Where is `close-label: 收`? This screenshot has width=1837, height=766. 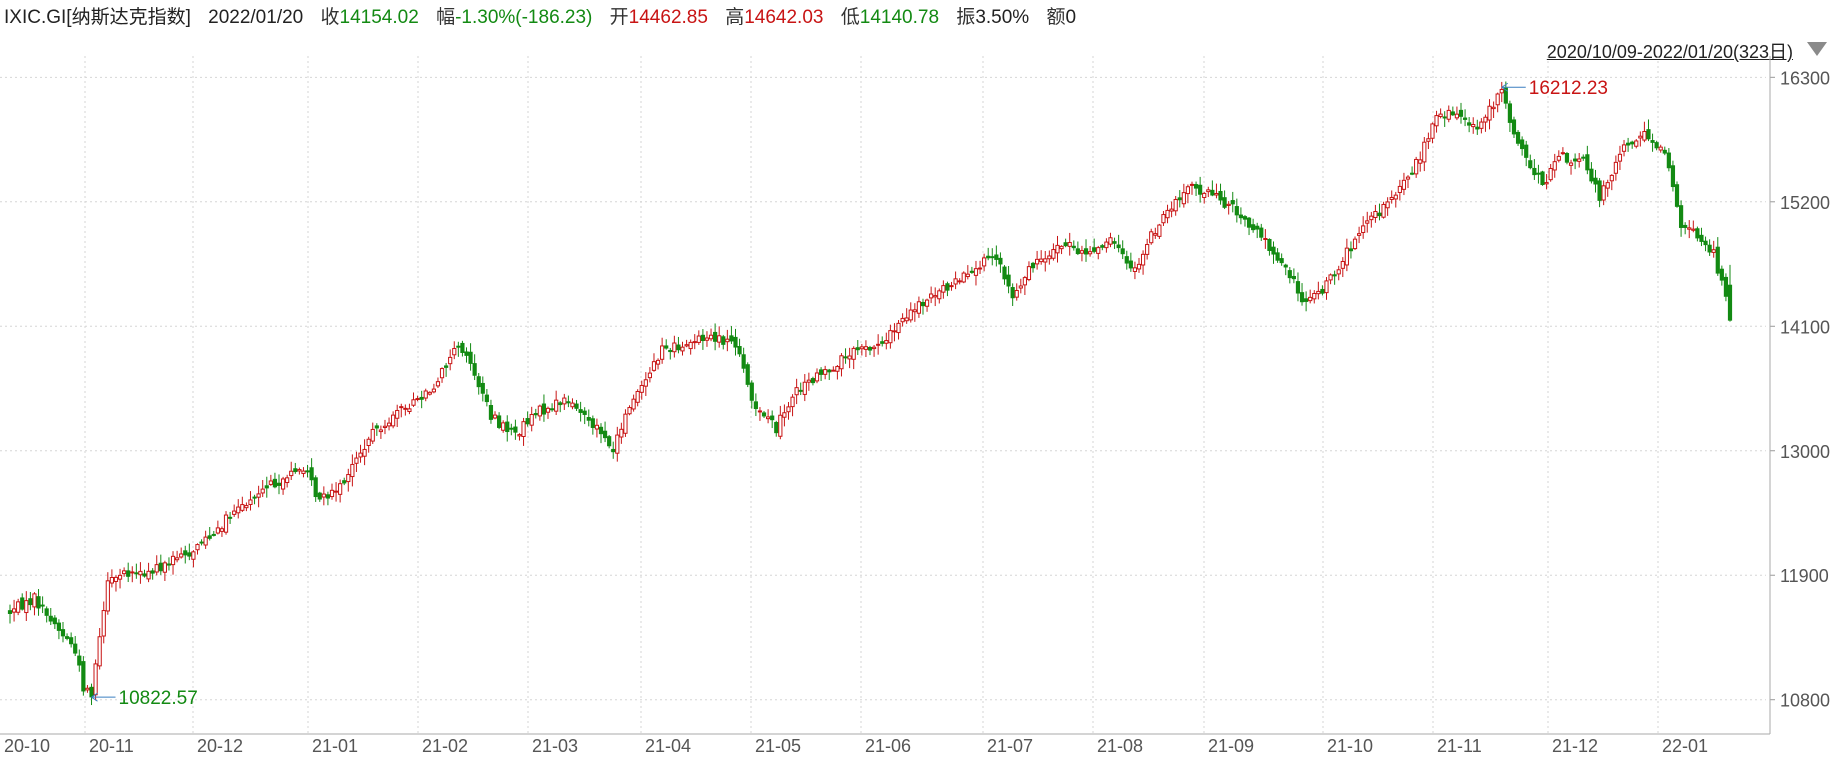 close-label: 收 is located at coordinates (330, 17).